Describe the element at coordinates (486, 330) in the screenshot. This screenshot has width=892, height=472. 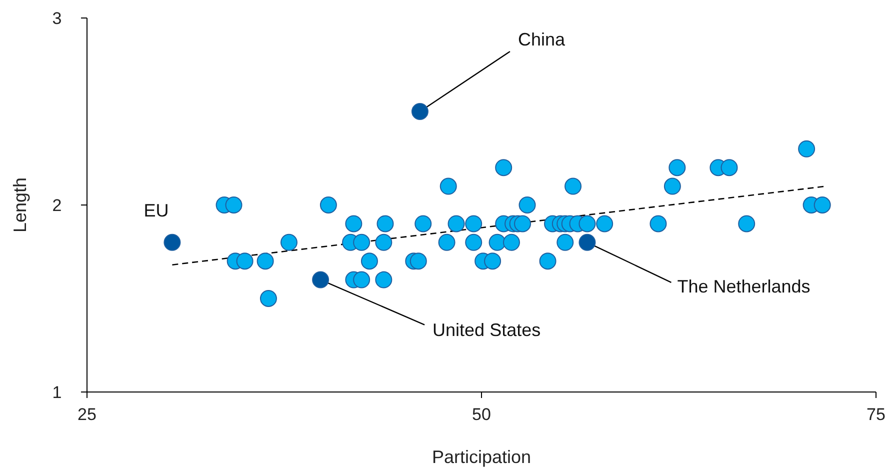
I see `annotation: United States` at that location.